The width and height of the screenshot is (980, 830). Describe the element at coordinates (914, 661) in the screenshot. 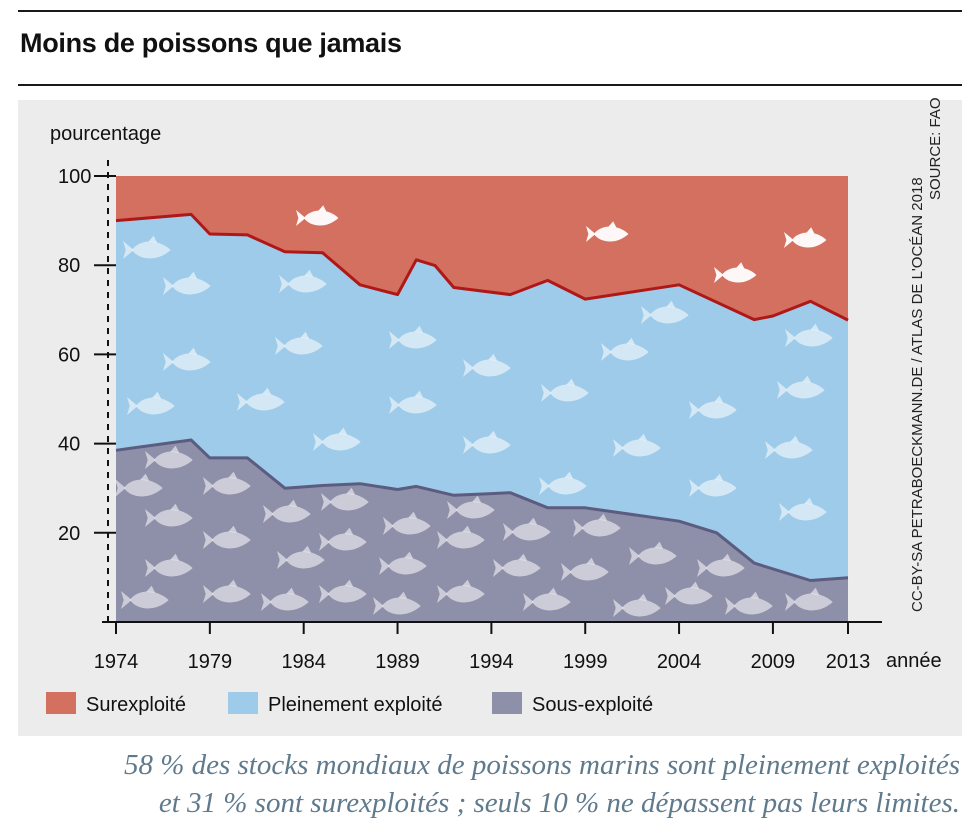

I see `x-axis-label: année` at that location.